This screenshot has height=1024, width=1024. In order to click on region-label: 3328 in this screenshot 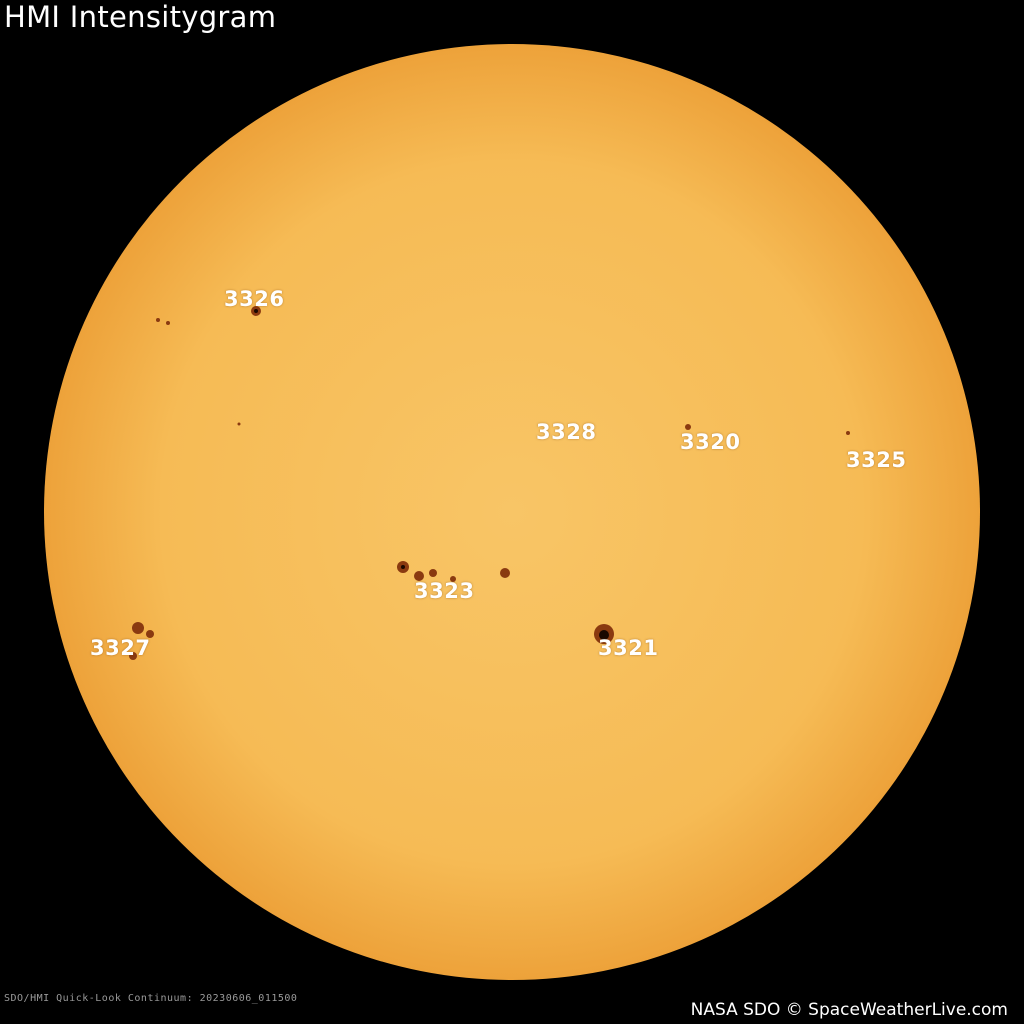, I will do `click(566, 432)`.